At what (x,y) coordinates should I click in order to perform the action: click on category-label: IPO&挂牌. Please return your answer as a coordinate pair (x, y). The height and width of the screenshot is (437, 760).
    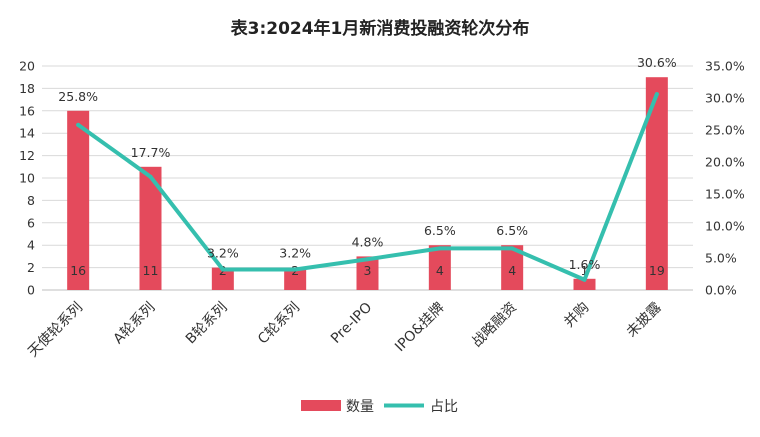
    Looking at the image, I should click on (419, 327).